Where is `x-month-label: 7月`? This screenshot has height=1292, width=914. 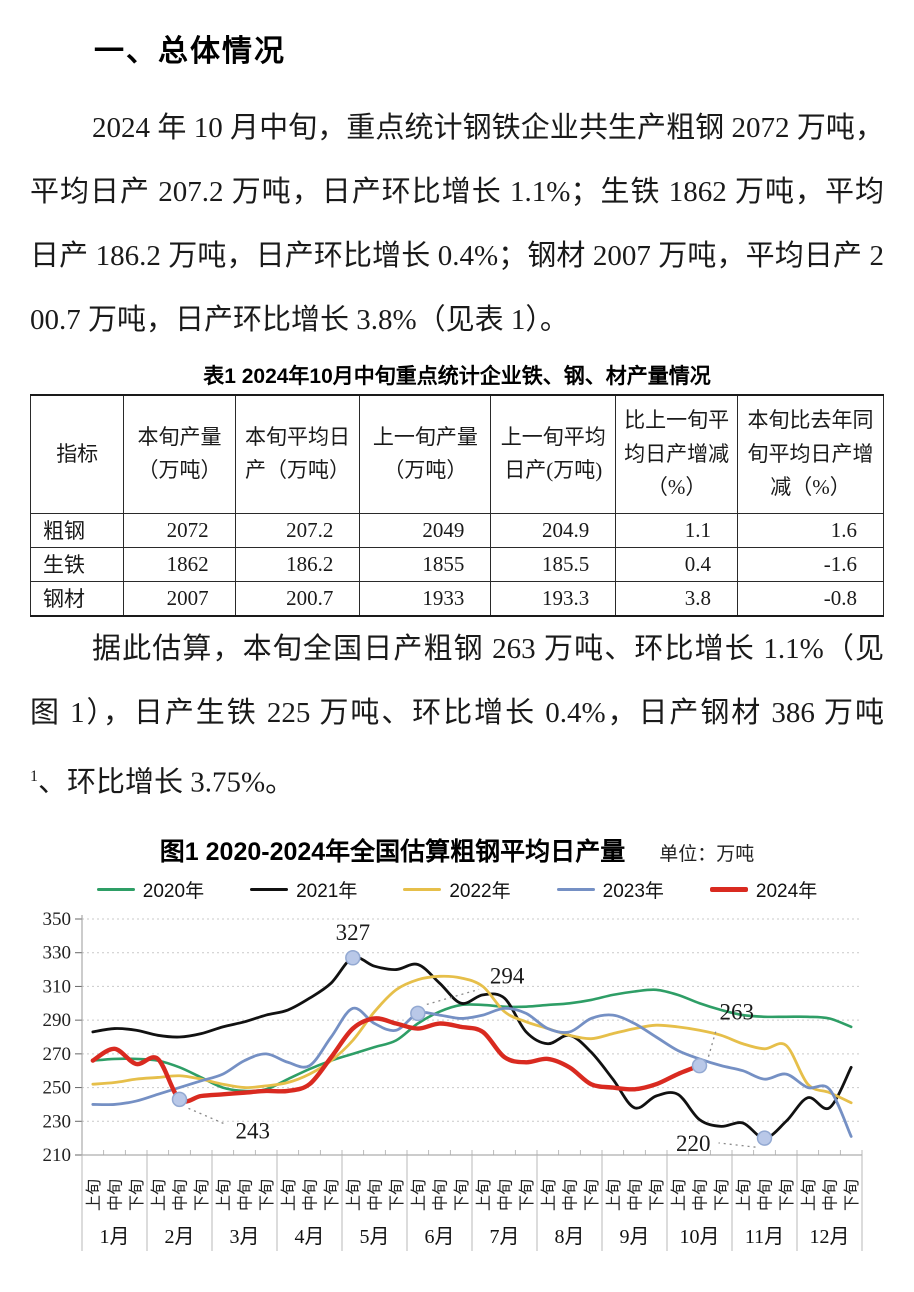
x-month-label: 7月 is located at coordinates (505, 1237).